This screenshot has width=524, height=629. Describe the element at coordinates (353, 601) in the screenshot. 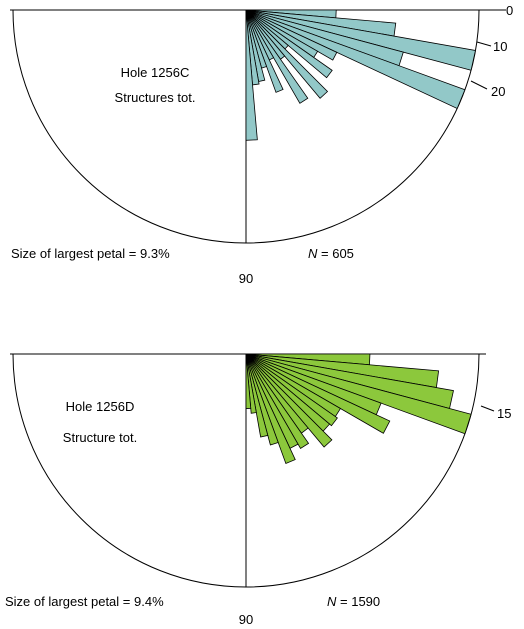

I see `sample-count-label: N = 1590` at that location.